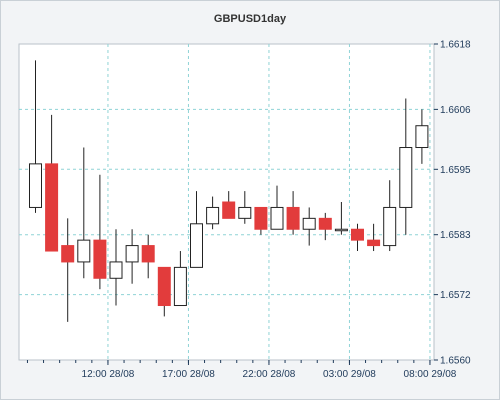 This screenshot has width=500, height=401. I want to click on y-tick-label: 1.6606, so click(455, 110).